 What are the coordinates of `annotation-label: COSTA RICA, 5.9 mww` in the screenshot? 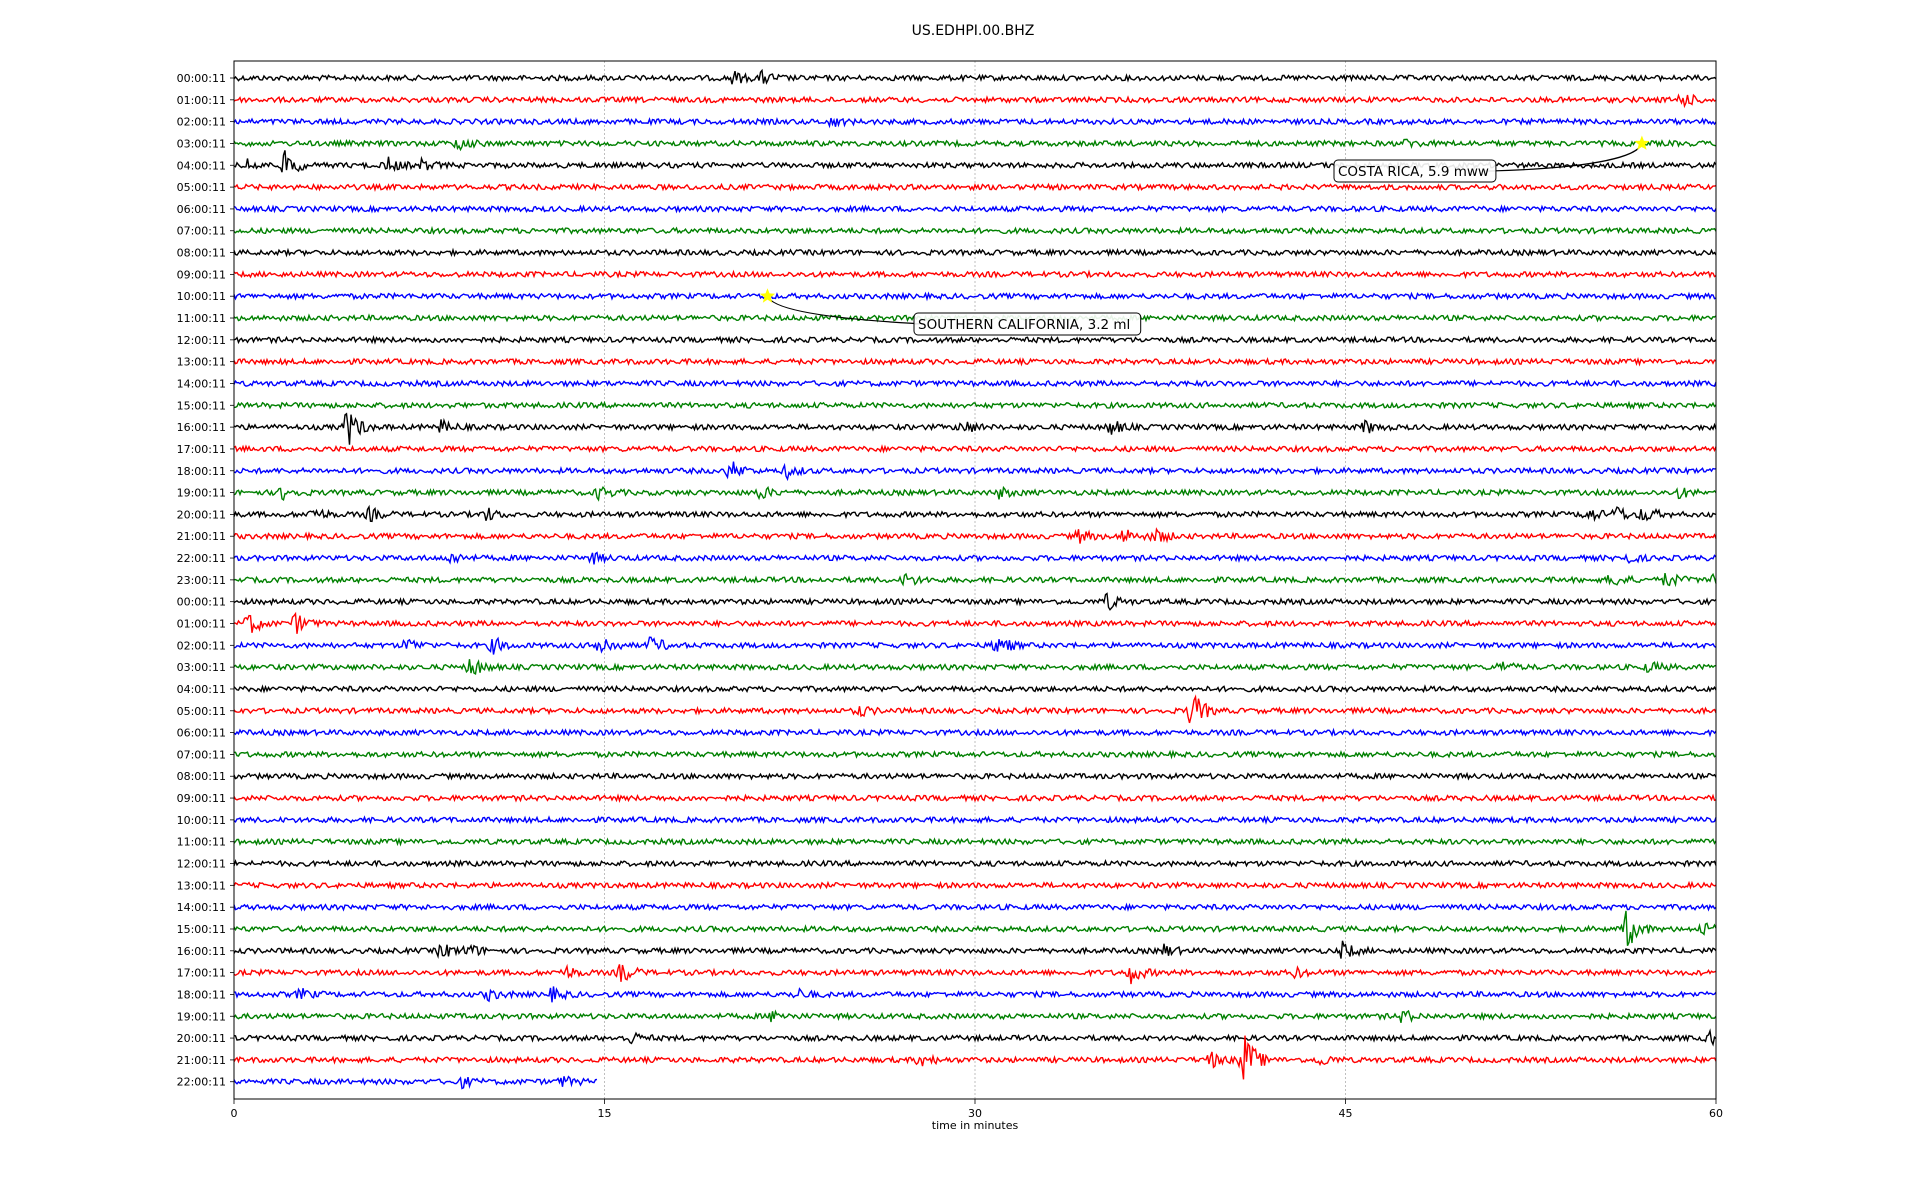 It's located at (1413, 172).